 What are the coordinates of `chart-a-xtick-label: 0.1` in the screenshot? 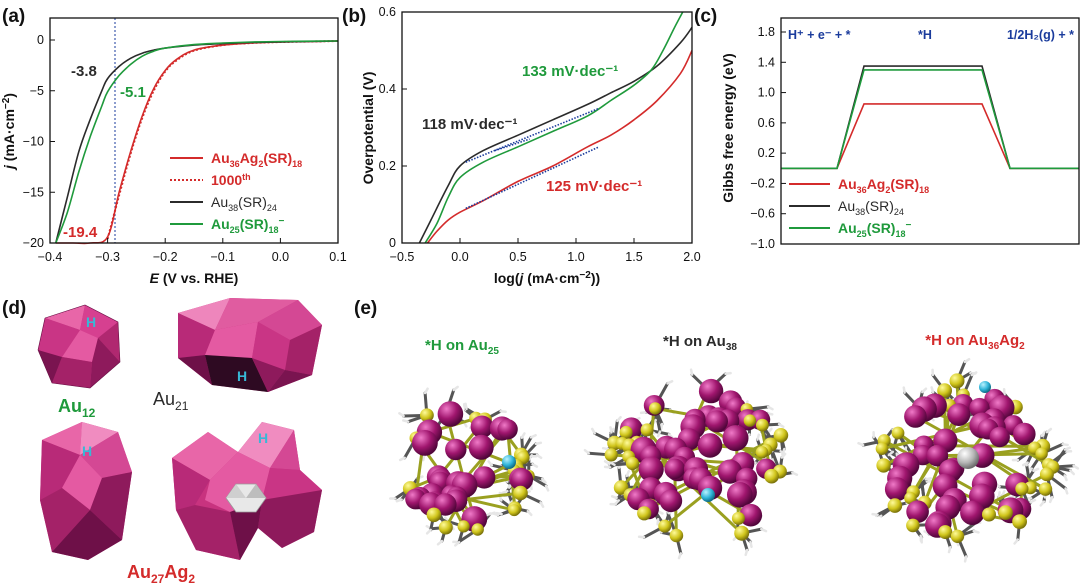 It's located at (337, 257).